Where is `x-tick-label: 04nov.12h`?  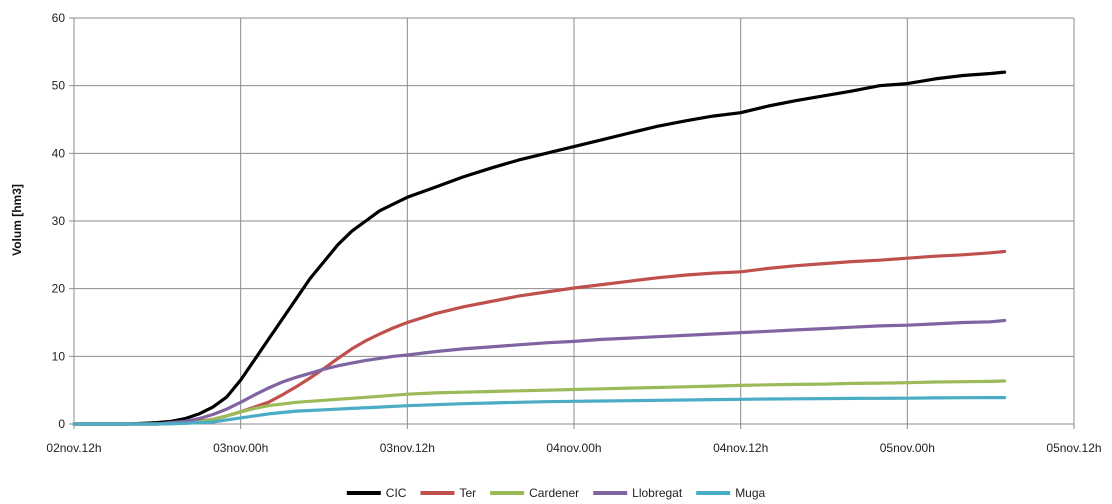
x-tick-label: 04nov.12h is located at coordinates (740, 448).